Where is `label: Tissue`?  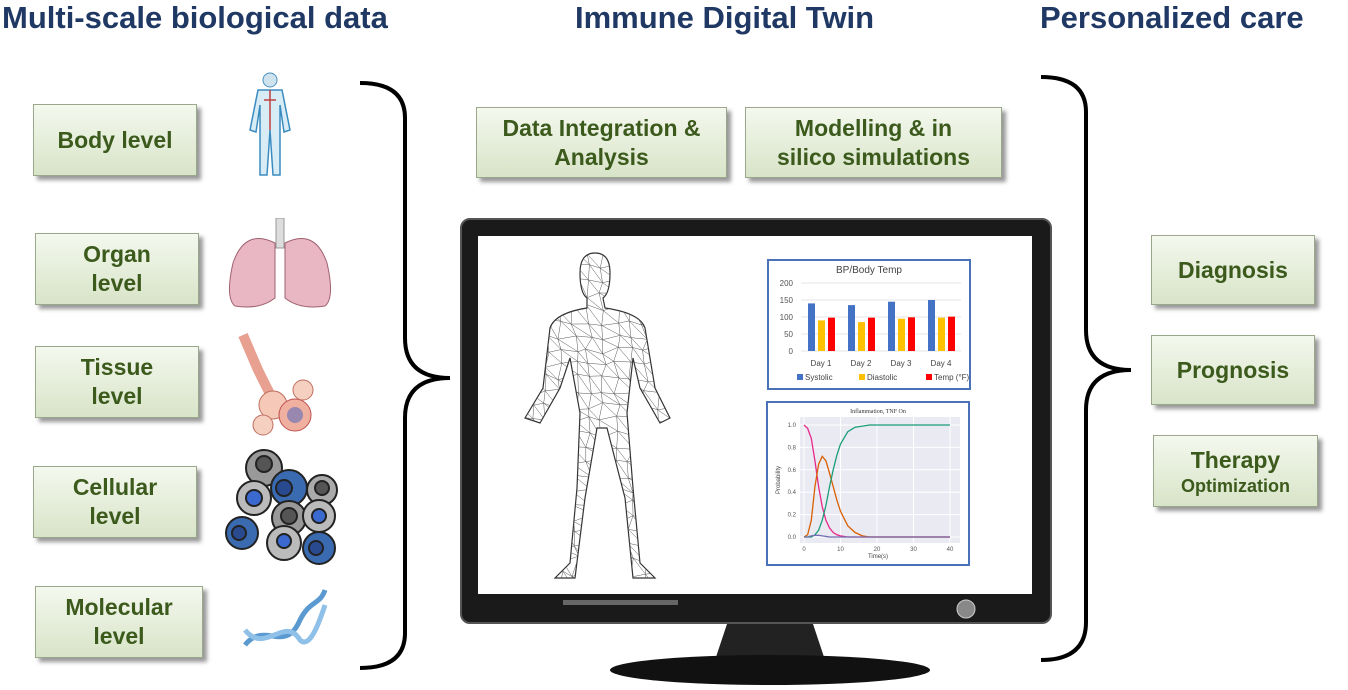
label: Tissue is located at coordinates (117, 367).